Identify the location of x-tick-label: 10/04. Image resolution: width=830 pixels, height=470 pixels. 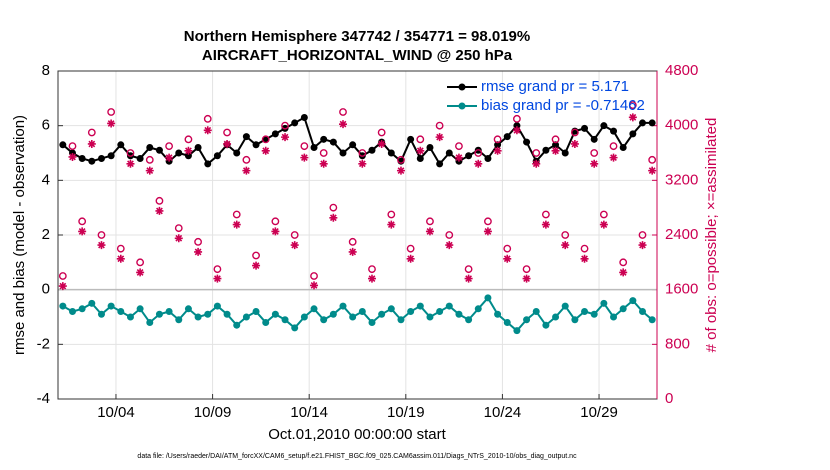
(116, 412).